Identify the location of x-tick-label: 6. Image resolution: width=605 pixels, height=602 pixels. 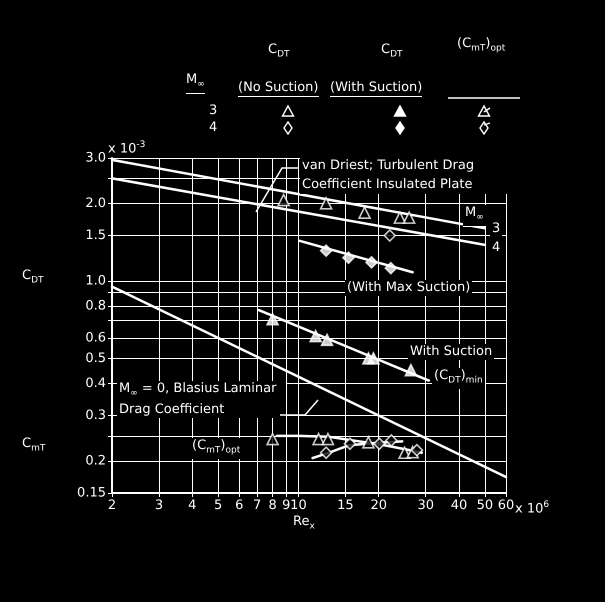
(239, 505).